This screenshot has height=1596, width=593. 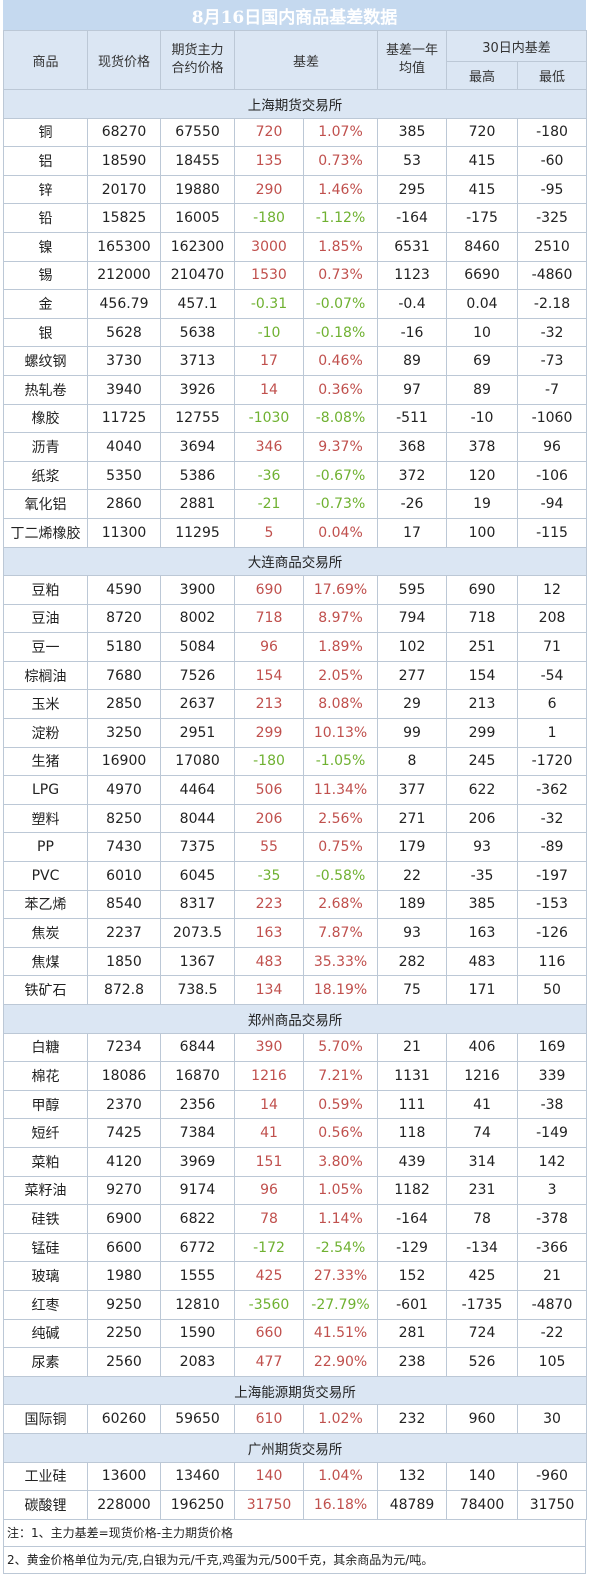 I want to click on cell-high: -10, so click(x=482, y=418).